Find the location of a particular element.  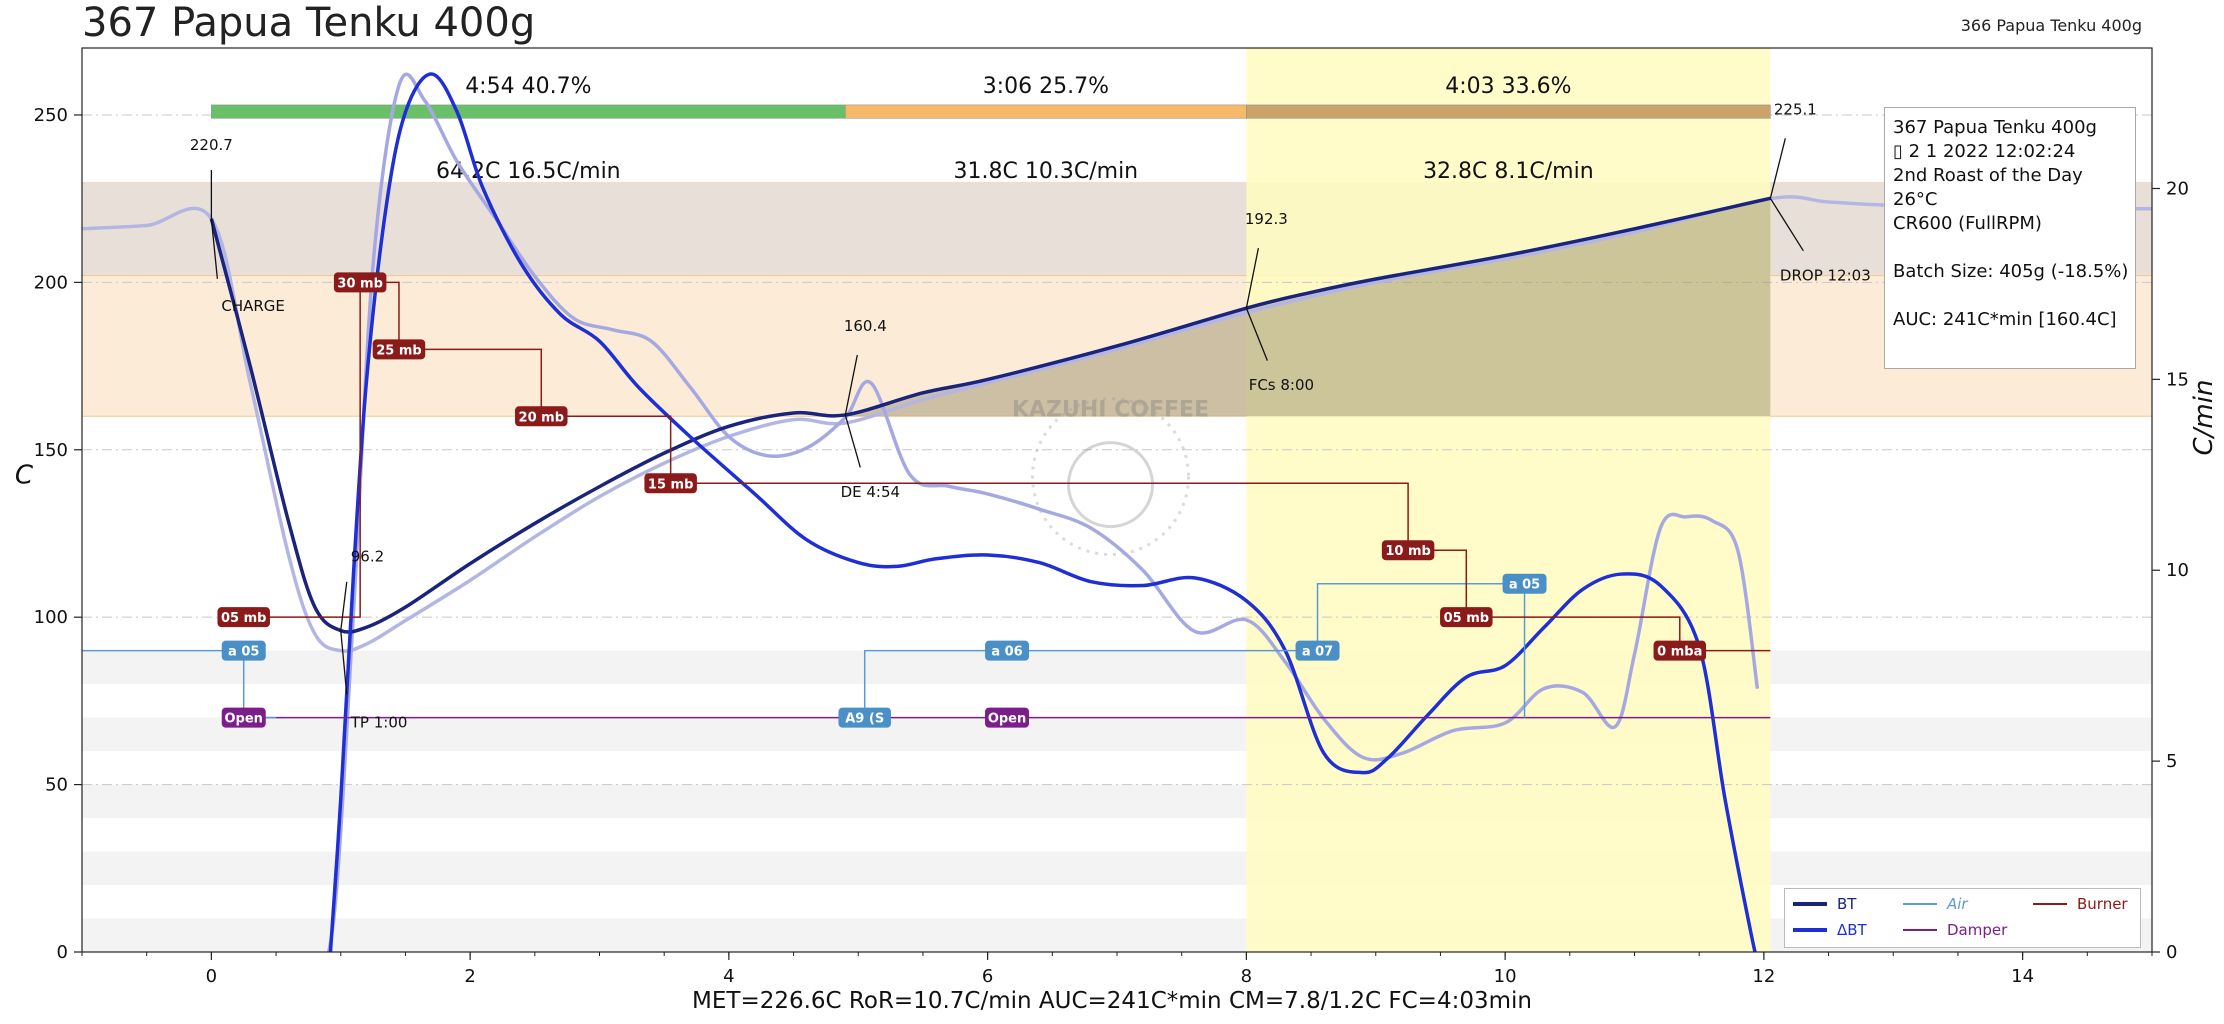

event-label-text: A9 (S is located at coordinates (864, 719).